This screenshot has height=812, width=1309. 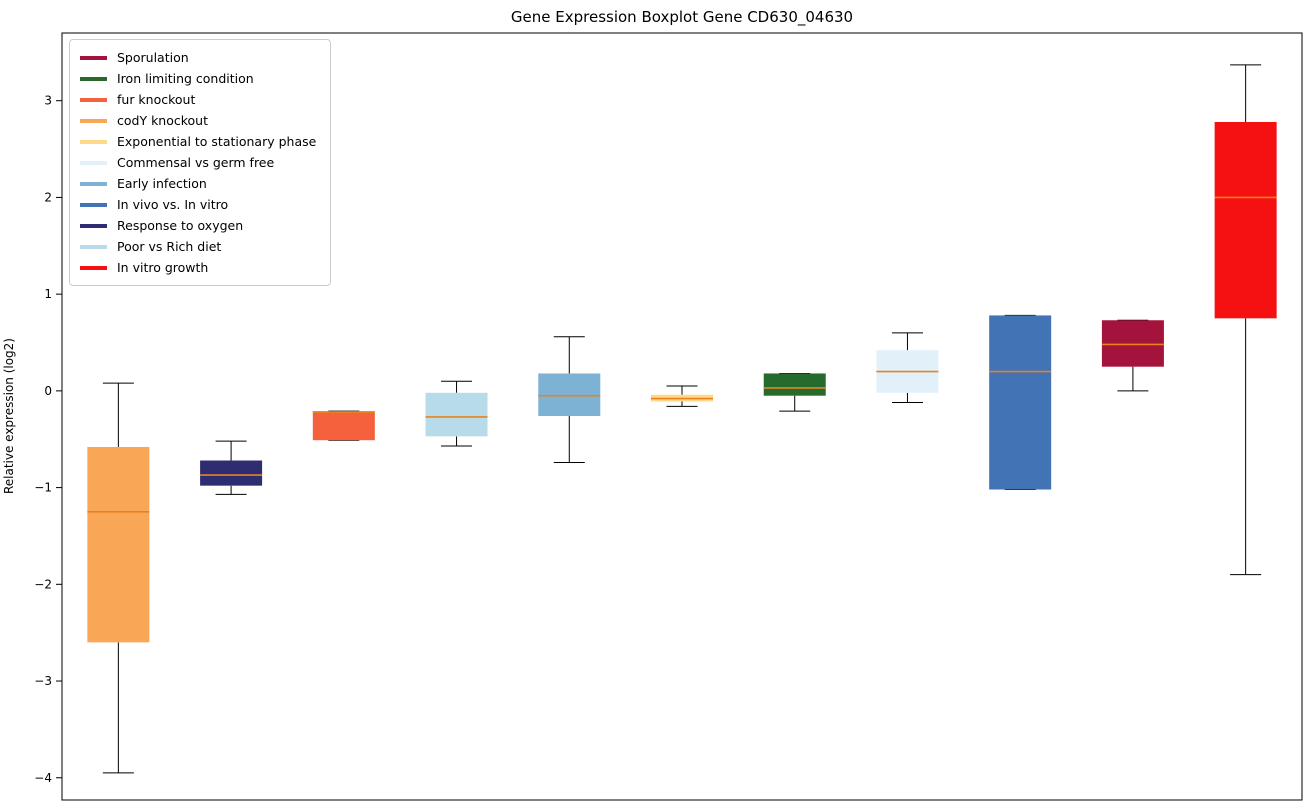 I want to click on y-tick-label: −3, so click(x=43, y=681).